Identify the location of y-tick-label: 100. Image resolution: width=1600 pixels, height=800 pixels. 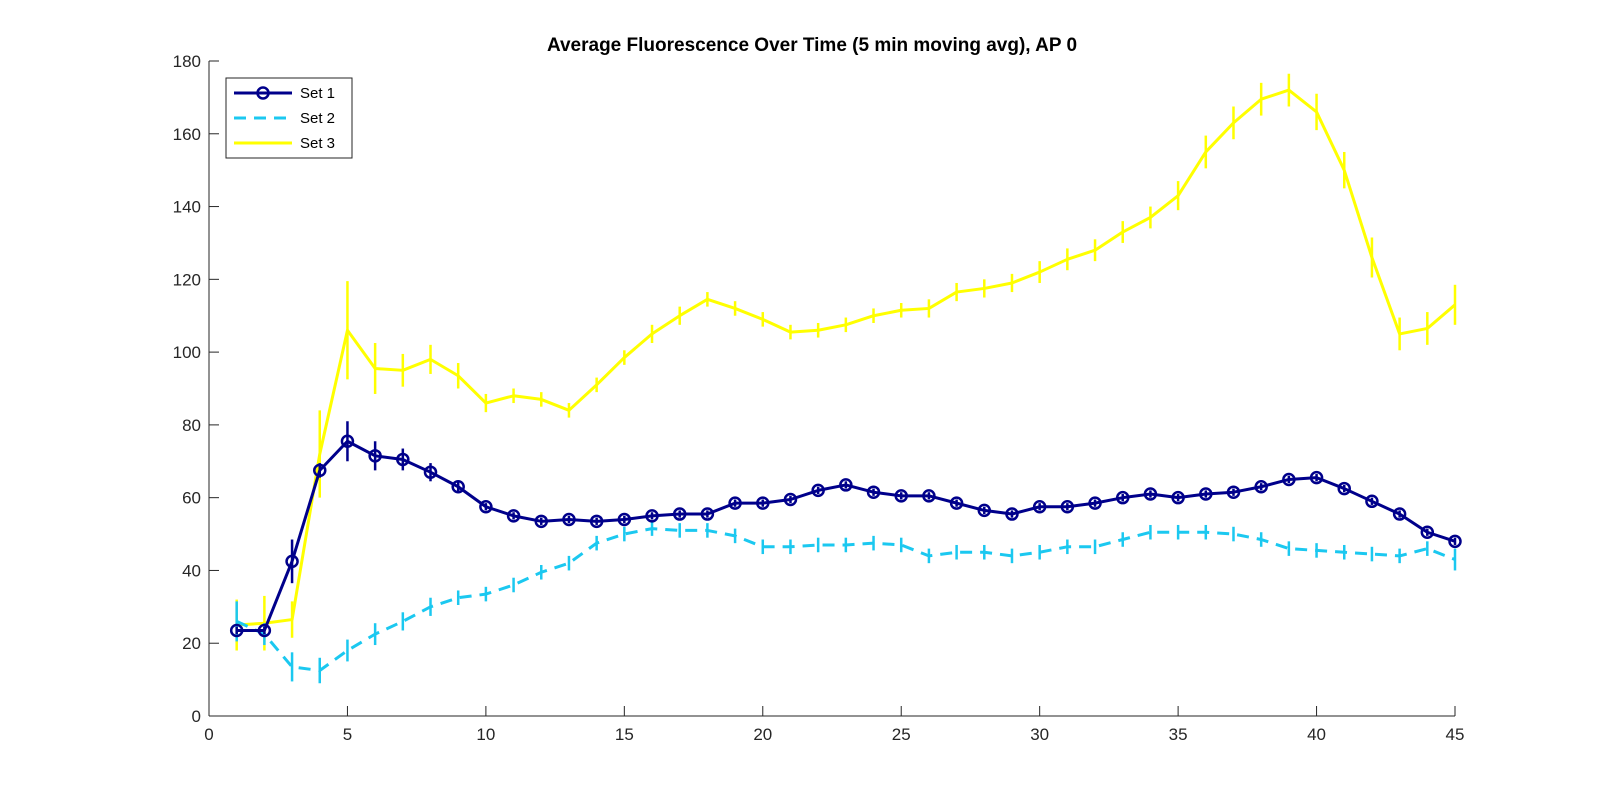
(187, 352).